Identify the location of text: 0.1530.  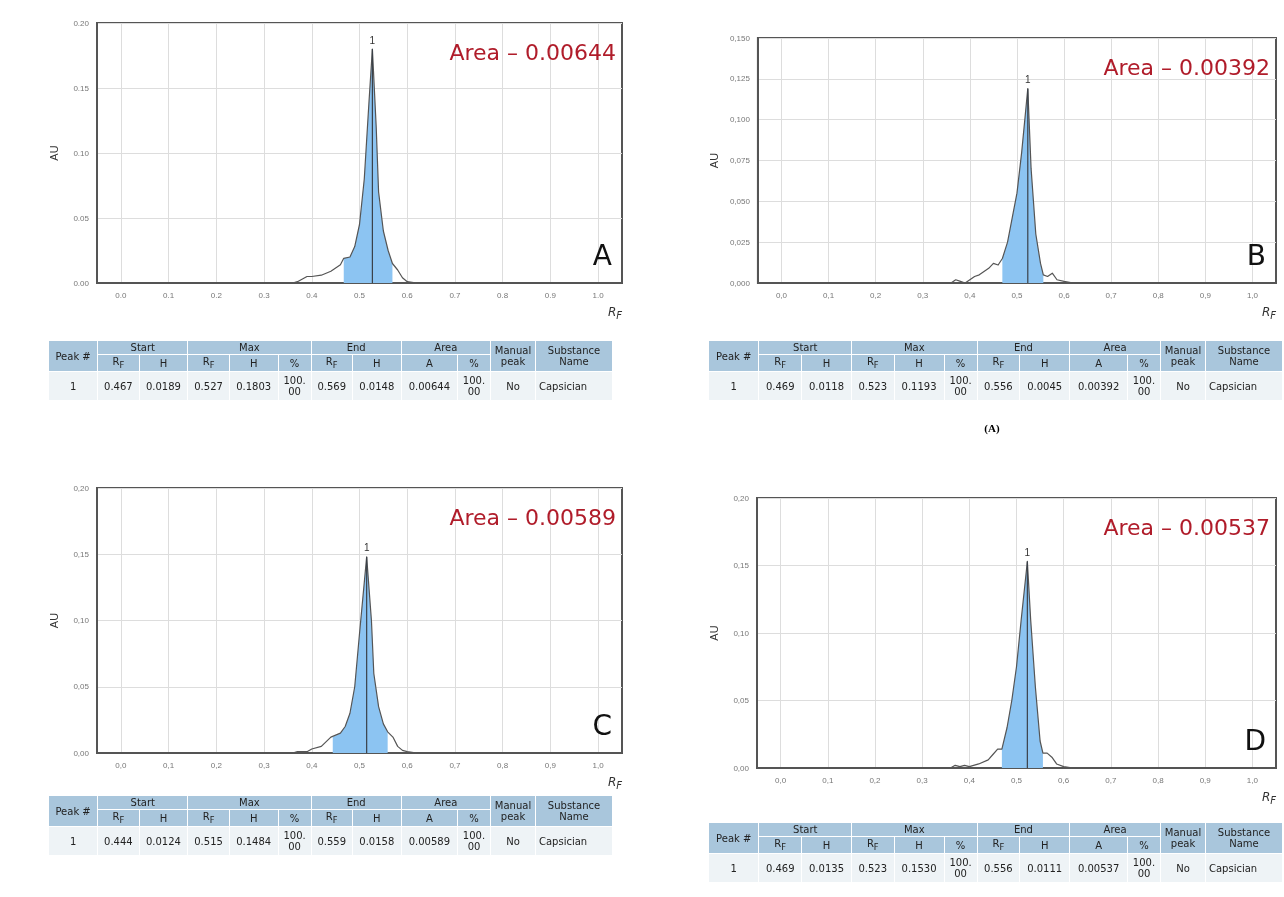
(919, 868).